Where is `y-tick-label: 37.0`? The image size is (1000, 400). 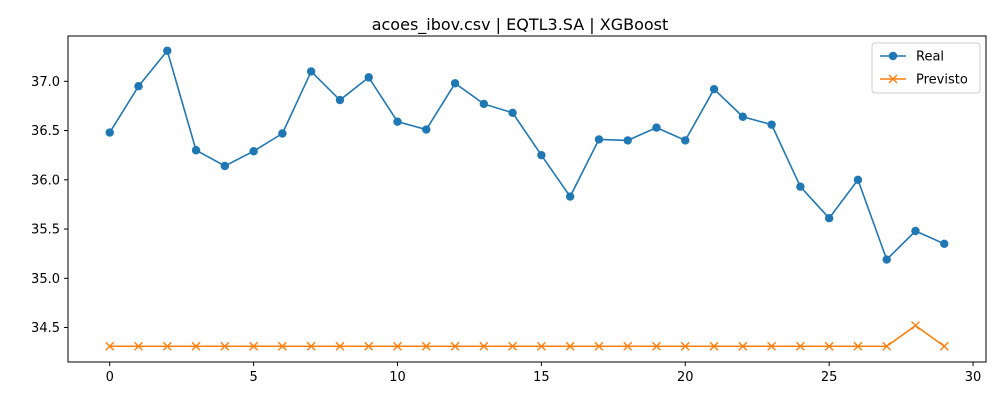 y-tick-label: 37.0 is located at coordinates (45, 82).